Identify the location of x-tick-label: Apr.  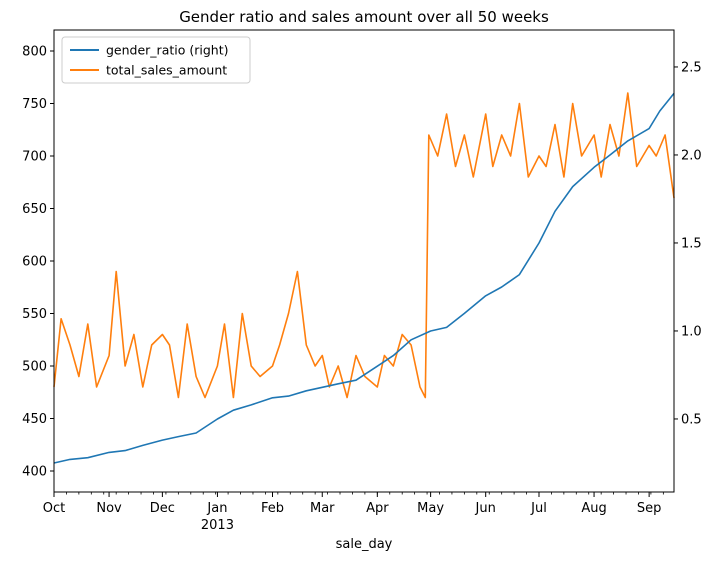
(377, 508).